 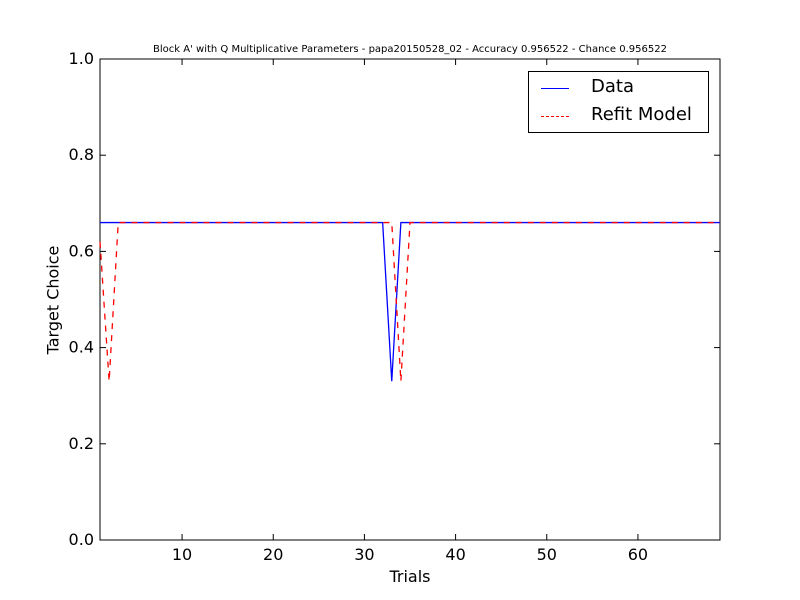 What do you see at coordinates (364, 554) in the screenshot?
I see `x-tick-label: 30` at bounding box center [364, 554].